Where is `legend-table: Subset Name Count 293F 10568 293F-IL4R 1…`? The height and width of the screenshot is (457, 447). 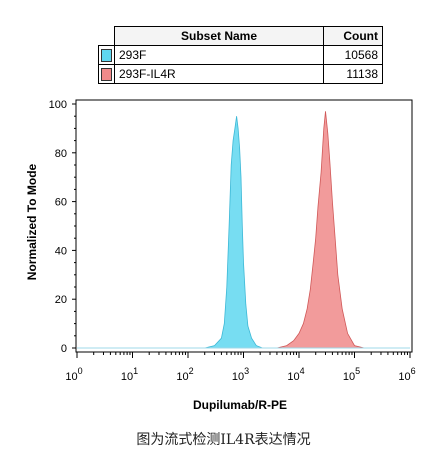
legend-table: Subset Name Count 293F 10568 293F-IL4R 1… is located at coordinates (240, 55).